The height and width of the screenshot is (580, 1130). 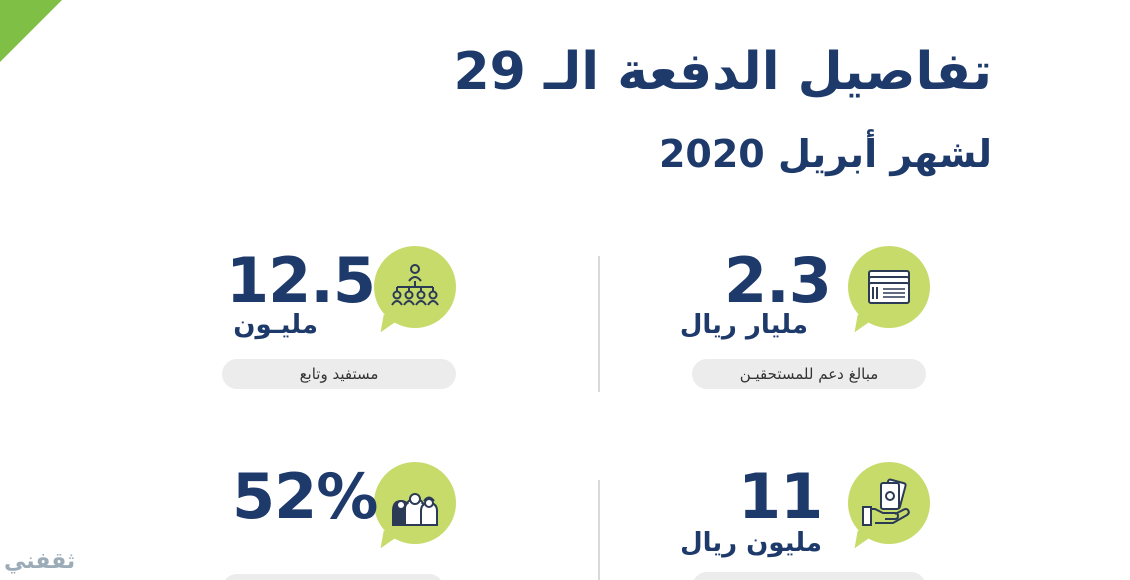 I want to click on stat-caption-amount, so click(x=809, y=576).